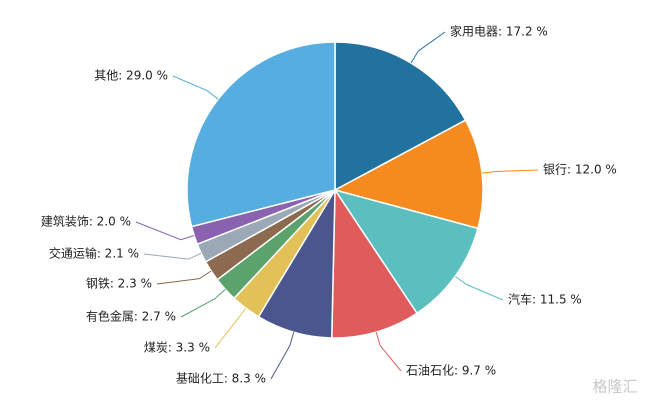 This screenshot has height=408, width=658. What do you see at coordinates (86, 221) in the screenshot?
I see `data-label: 建筑装饰: 2.0 %` at bounding box center [86, 221].